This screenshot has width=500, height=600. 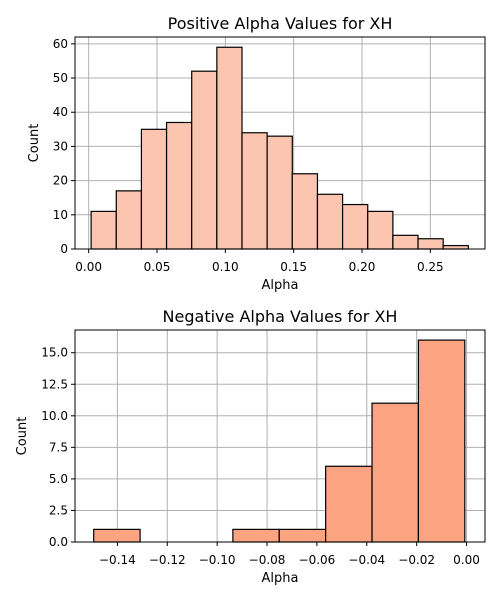 What do you see at coordinates (60, 146) in the screenshot?
I see `y-tick-label: 30` at bounding box center [60, 146].